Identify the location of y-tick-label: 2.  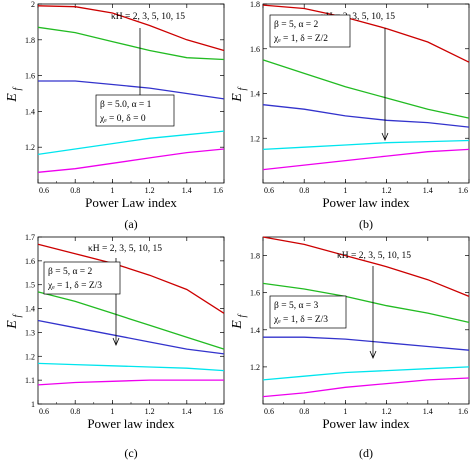
(33, 4).